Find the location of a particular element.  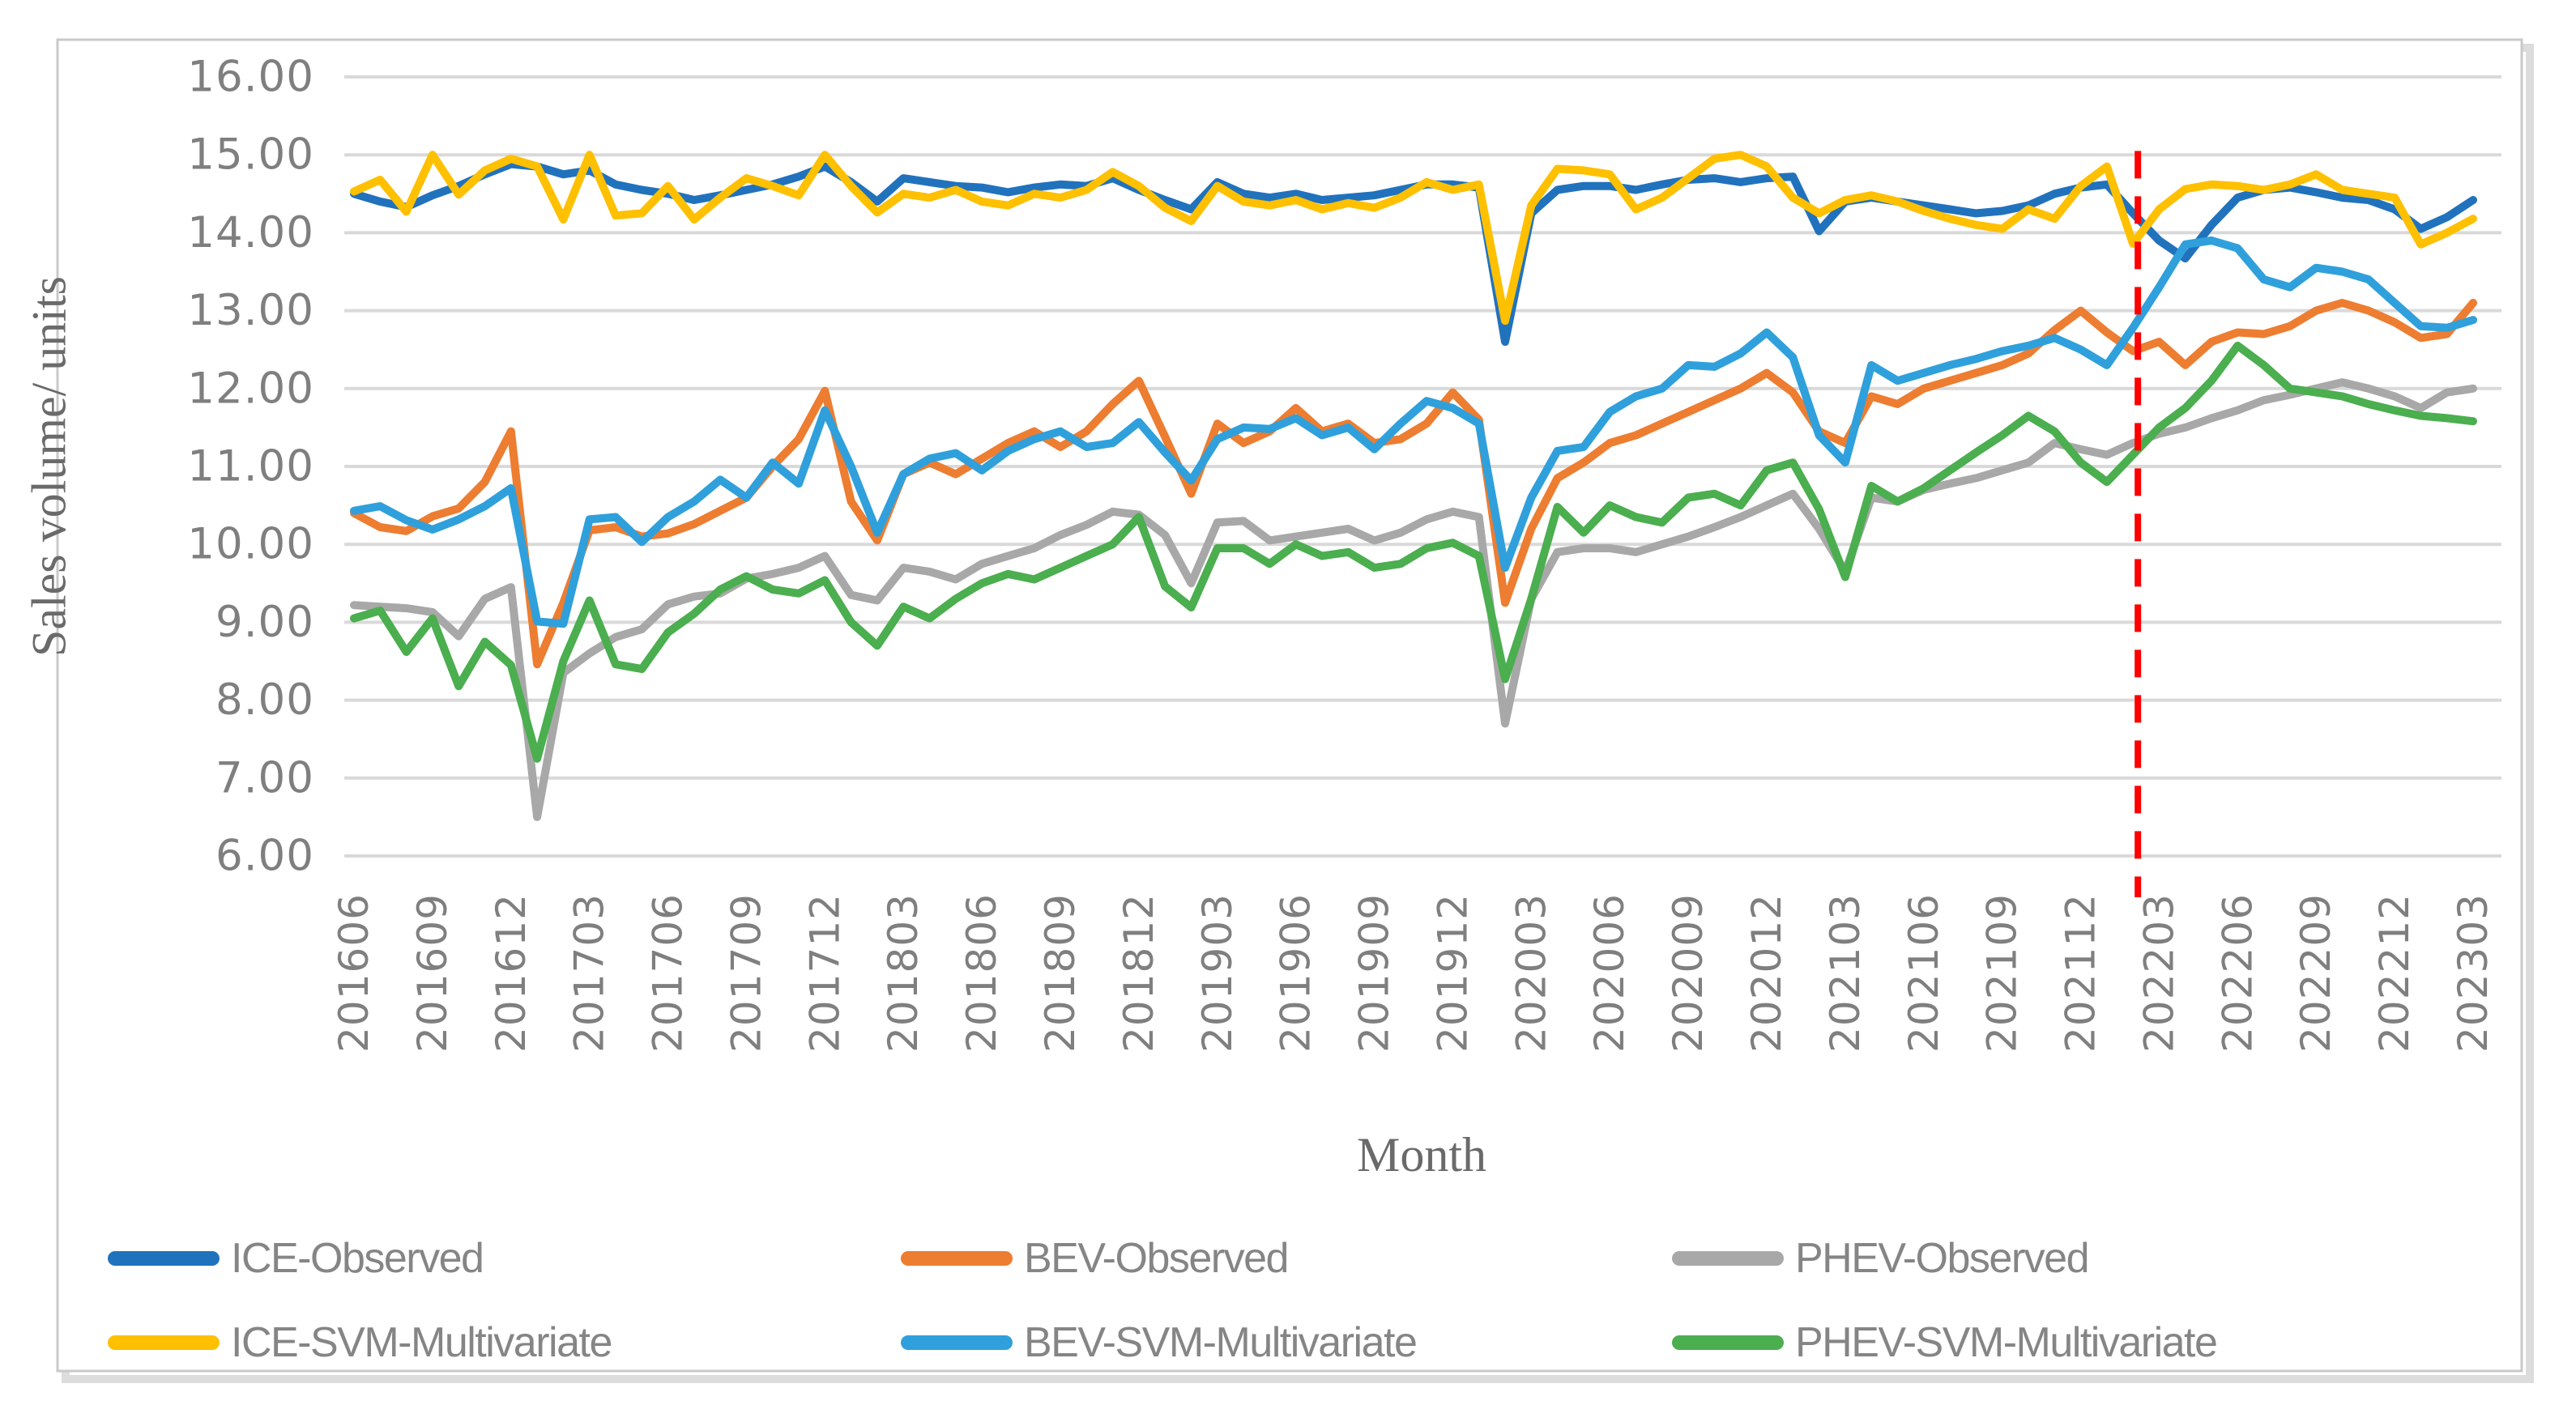

legend-swatch-ice-svm-multivariate is located at coordinates (164, 1342).